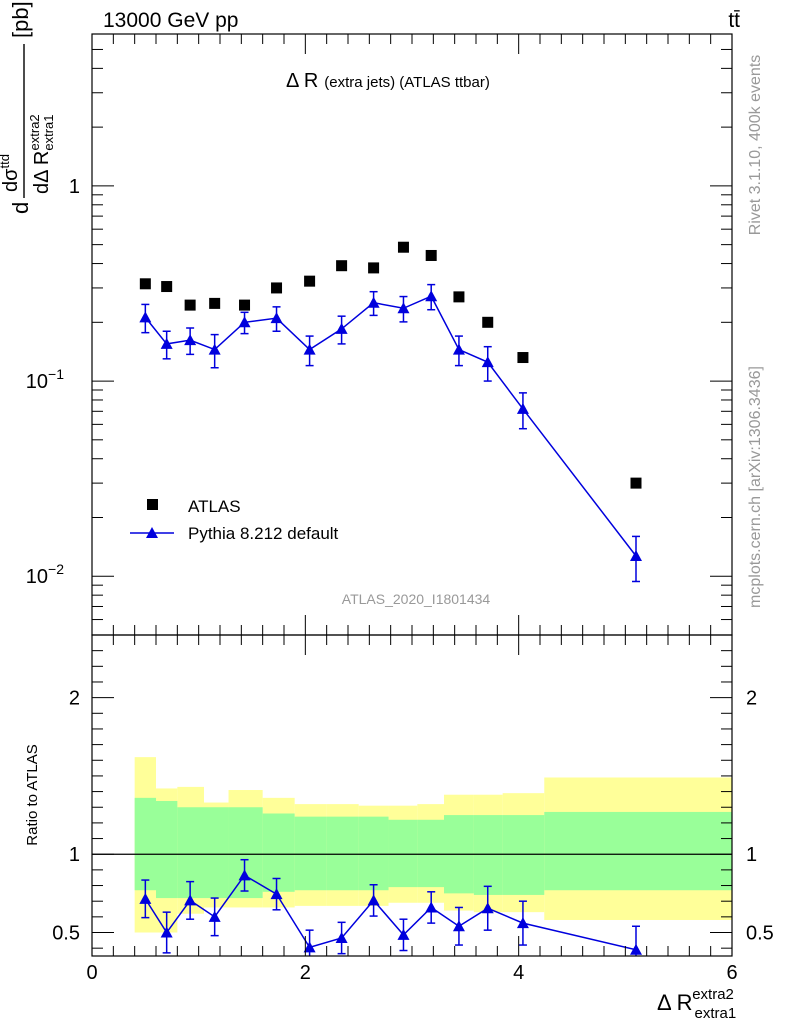 This screenshot has width=786, height=1024. Describe the element at coordinates (734, 20) in the screenshot. I see `process-label: tt̄` at that location.